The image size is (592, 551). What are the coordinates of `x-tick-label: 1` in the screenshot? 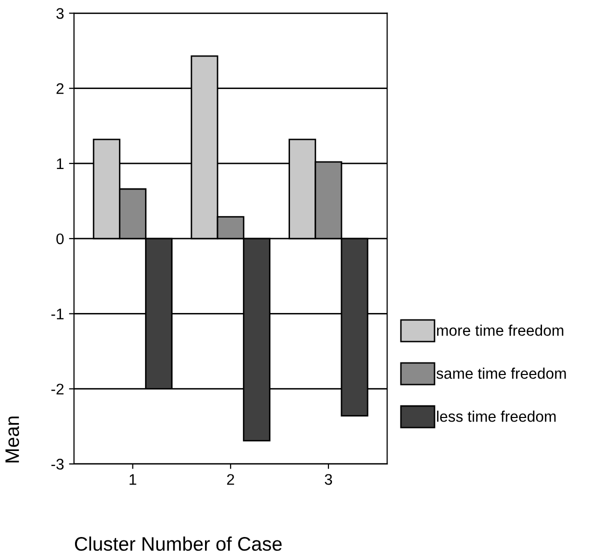 It's located at (133, 479).